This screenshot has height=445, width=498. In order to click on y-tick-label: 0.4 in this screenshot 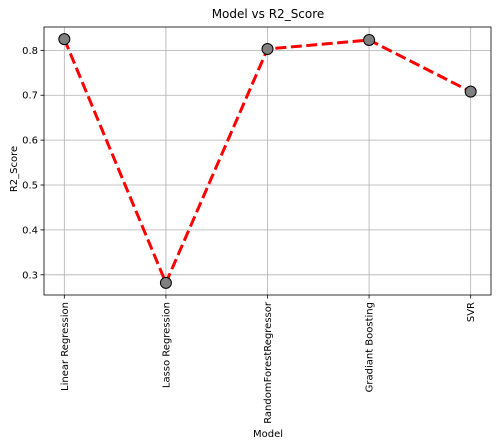, I will do `click(30, 230)`.